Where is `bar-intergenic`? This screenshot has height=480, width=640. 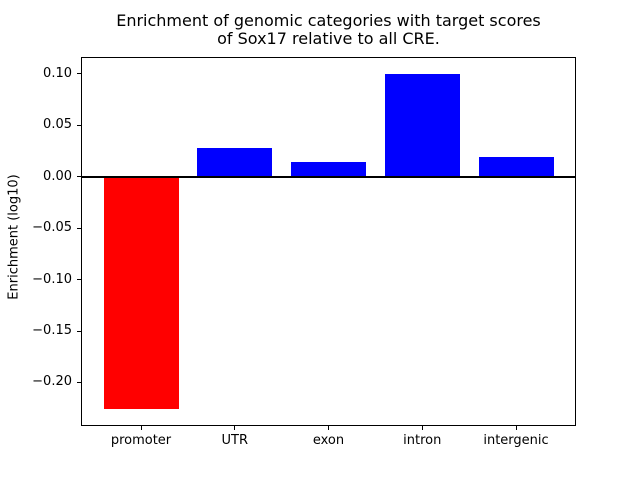 bar-intergenic is located at coordinates (516, 167).